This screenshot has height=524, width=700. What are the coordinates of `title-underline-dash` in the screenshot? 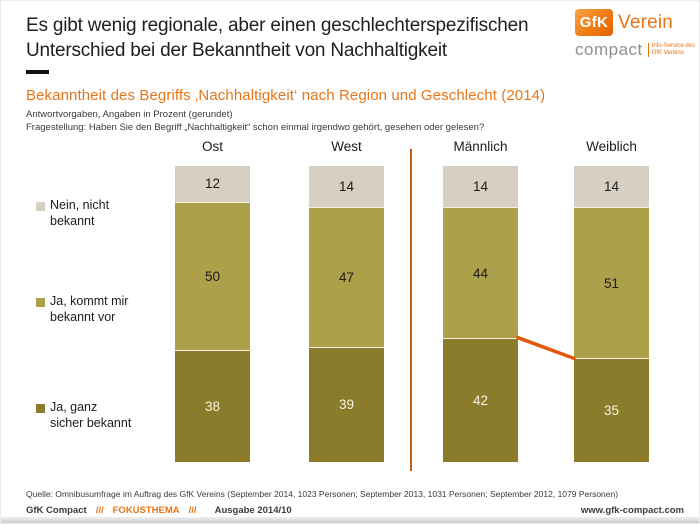 It's located at (37, 72).